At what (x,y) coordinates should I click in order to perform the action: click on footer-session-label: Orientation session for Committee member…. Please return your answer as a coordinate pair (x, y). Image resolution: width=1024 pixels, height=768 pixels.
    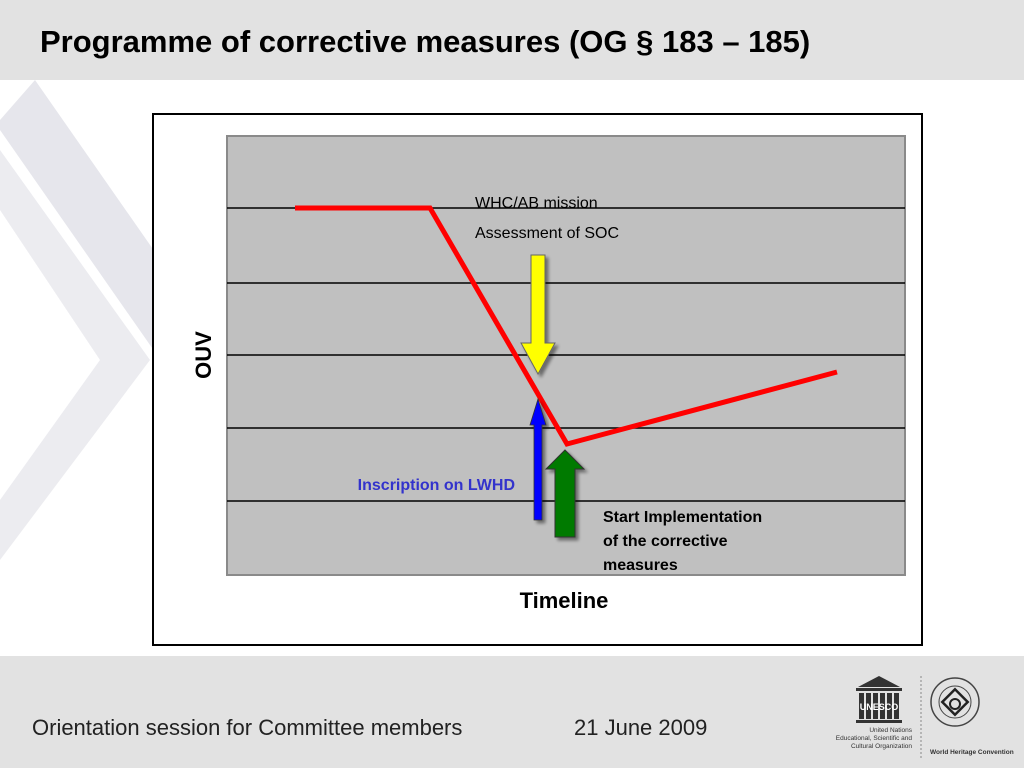
    Looking at the image, I should click on (247, 727).